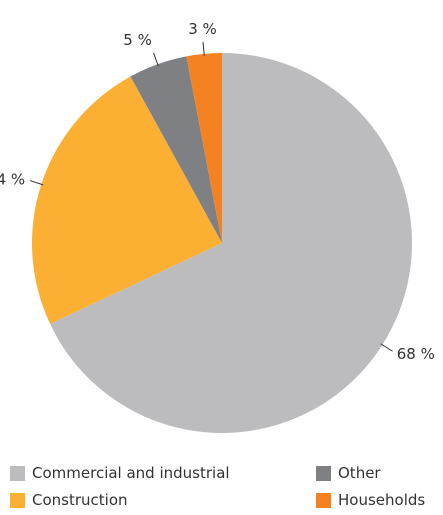  I want to click on legend-label-other: Other, so click(359, 473).